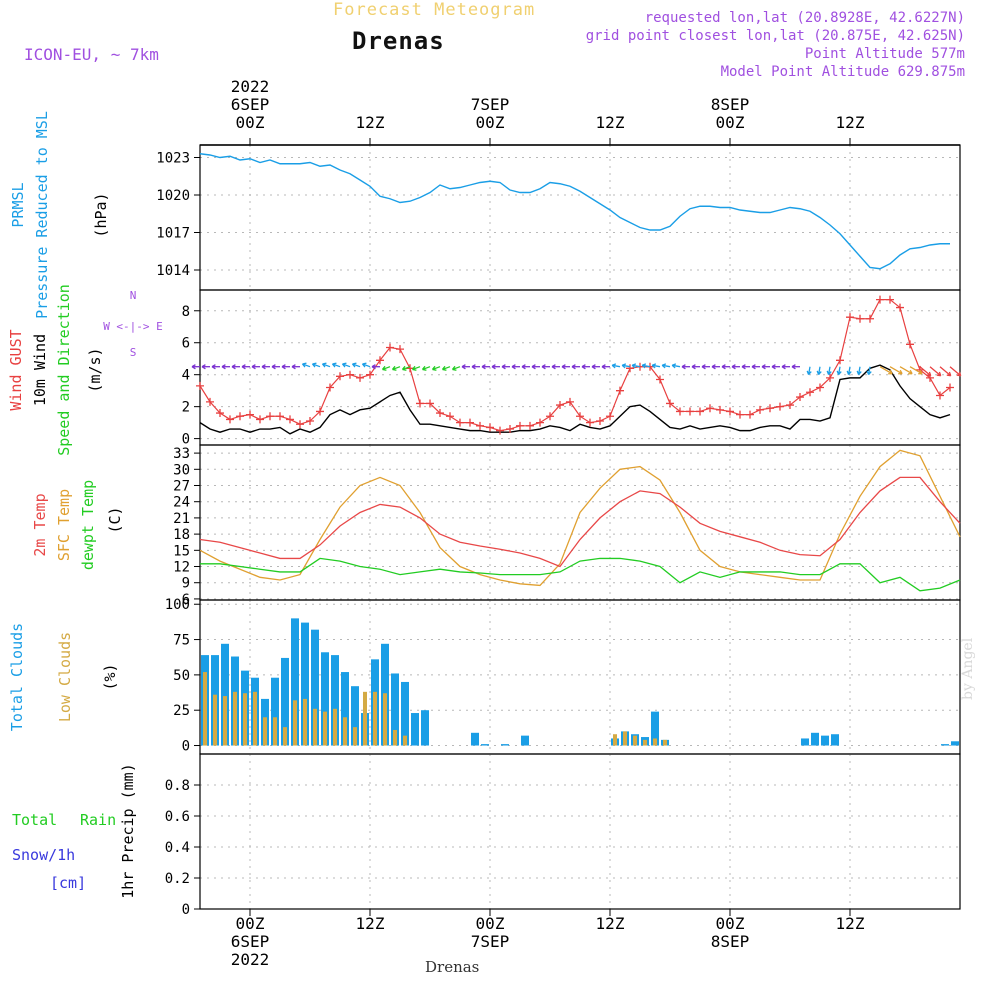 This screenshot has height=1000, width=1000. I want to click on y-tick-label: 1017, so click(173, 234).